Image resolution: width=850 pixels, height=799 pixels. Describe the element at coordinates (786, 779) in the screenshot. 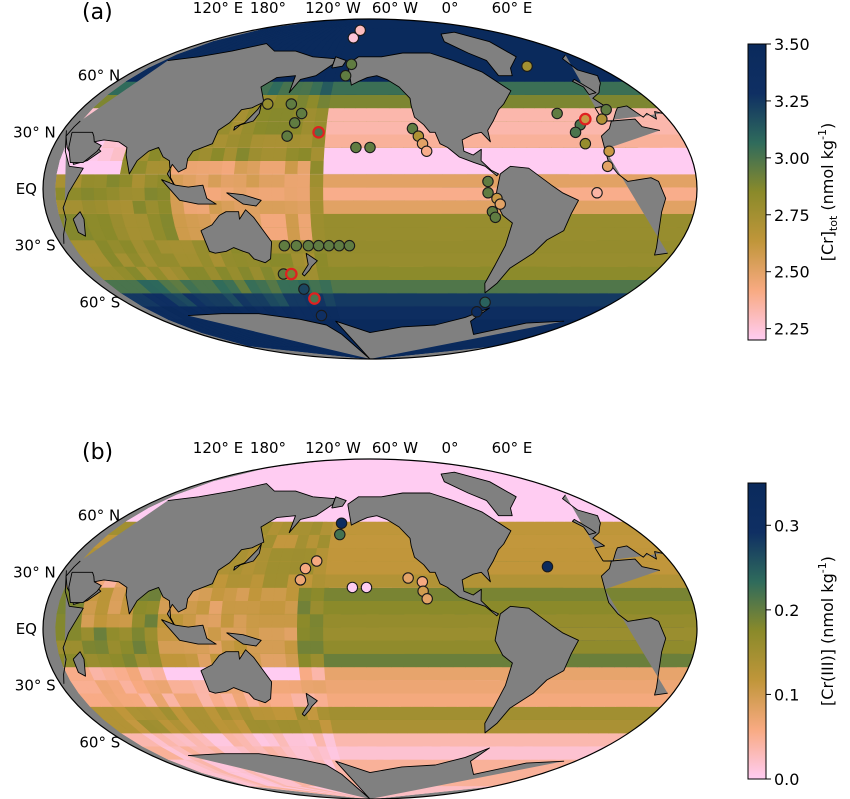

I see `colorbar-tick-label: 0.0` at that location.